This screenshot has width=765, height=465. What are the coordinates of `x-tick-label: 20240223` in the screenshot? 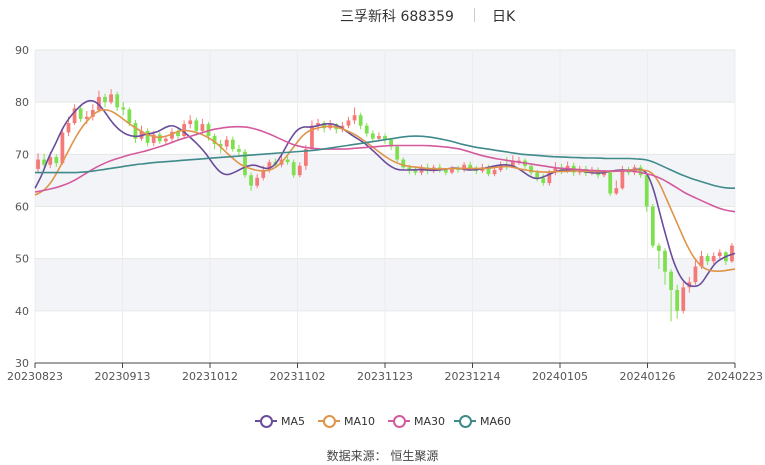 It's located at (735, 376).